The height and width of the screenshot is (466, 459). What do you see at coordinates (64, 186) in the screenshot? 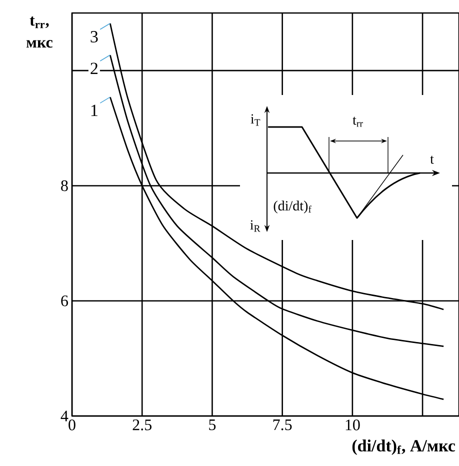
I see `y-tick-label: 8` at bounding box center [64, 186].